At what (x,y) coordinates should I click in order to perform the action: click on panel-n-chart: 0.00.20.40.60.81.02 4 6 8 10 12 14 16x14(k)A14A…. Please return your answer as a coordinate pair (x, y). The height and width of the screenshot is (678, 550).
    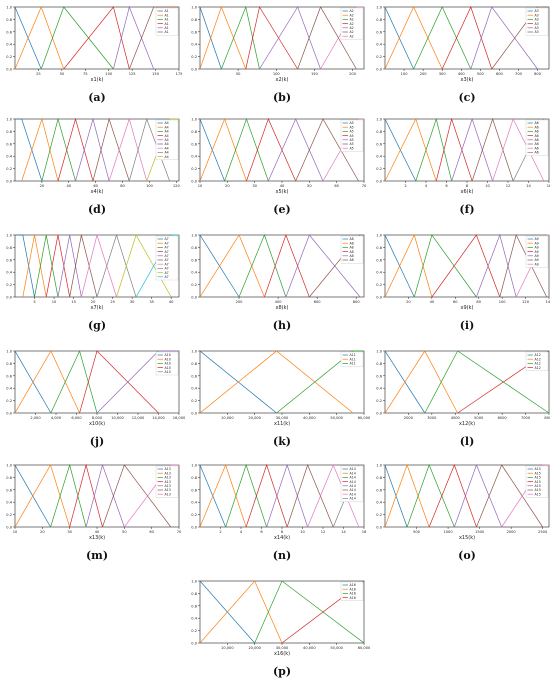
    Looking at the image, I should click on (279, 503).